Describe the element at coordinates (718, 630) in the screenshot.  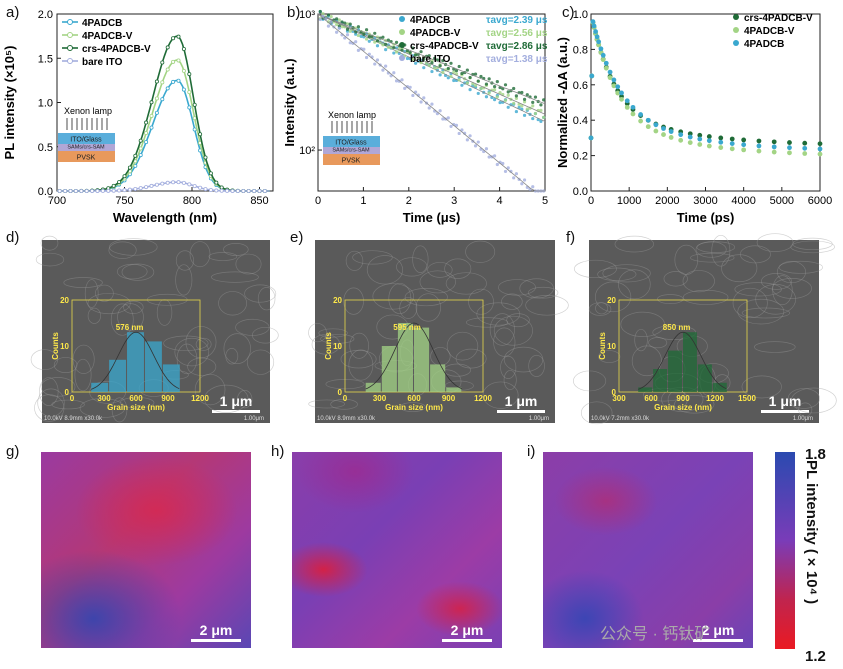
I see `map-scale-i: 2 μm` at that location.